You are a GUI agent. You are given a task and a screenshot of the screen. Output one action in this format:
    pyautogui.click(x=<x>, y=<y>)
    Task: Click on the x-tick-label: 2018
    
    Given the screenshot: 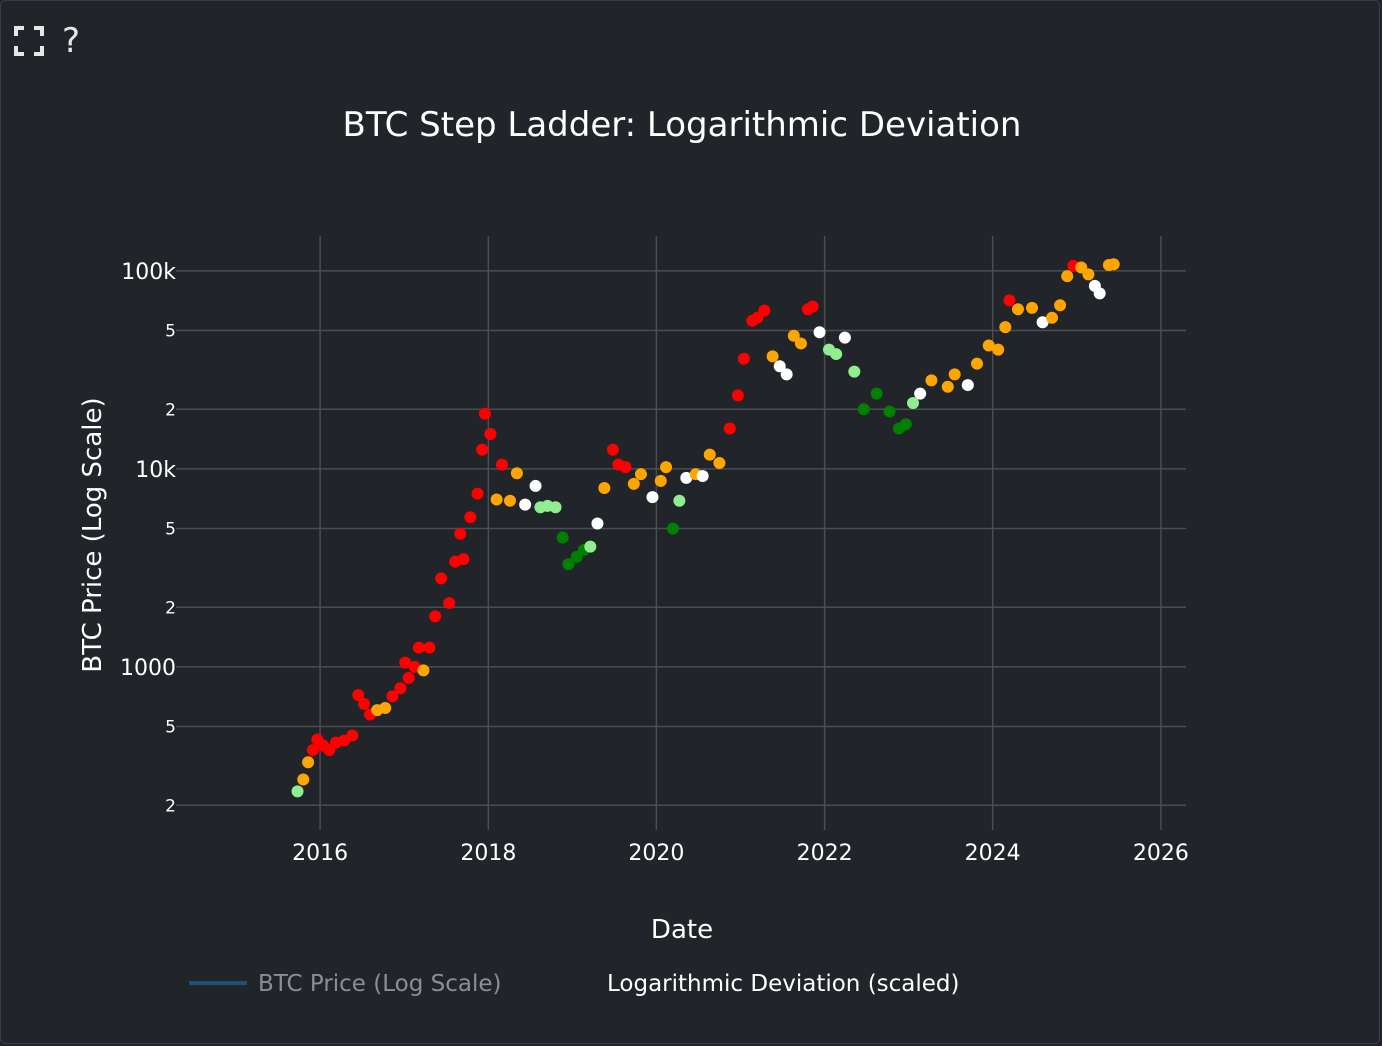 What is the action you would take?
    pyautogui.click(x=488, y=853)
    